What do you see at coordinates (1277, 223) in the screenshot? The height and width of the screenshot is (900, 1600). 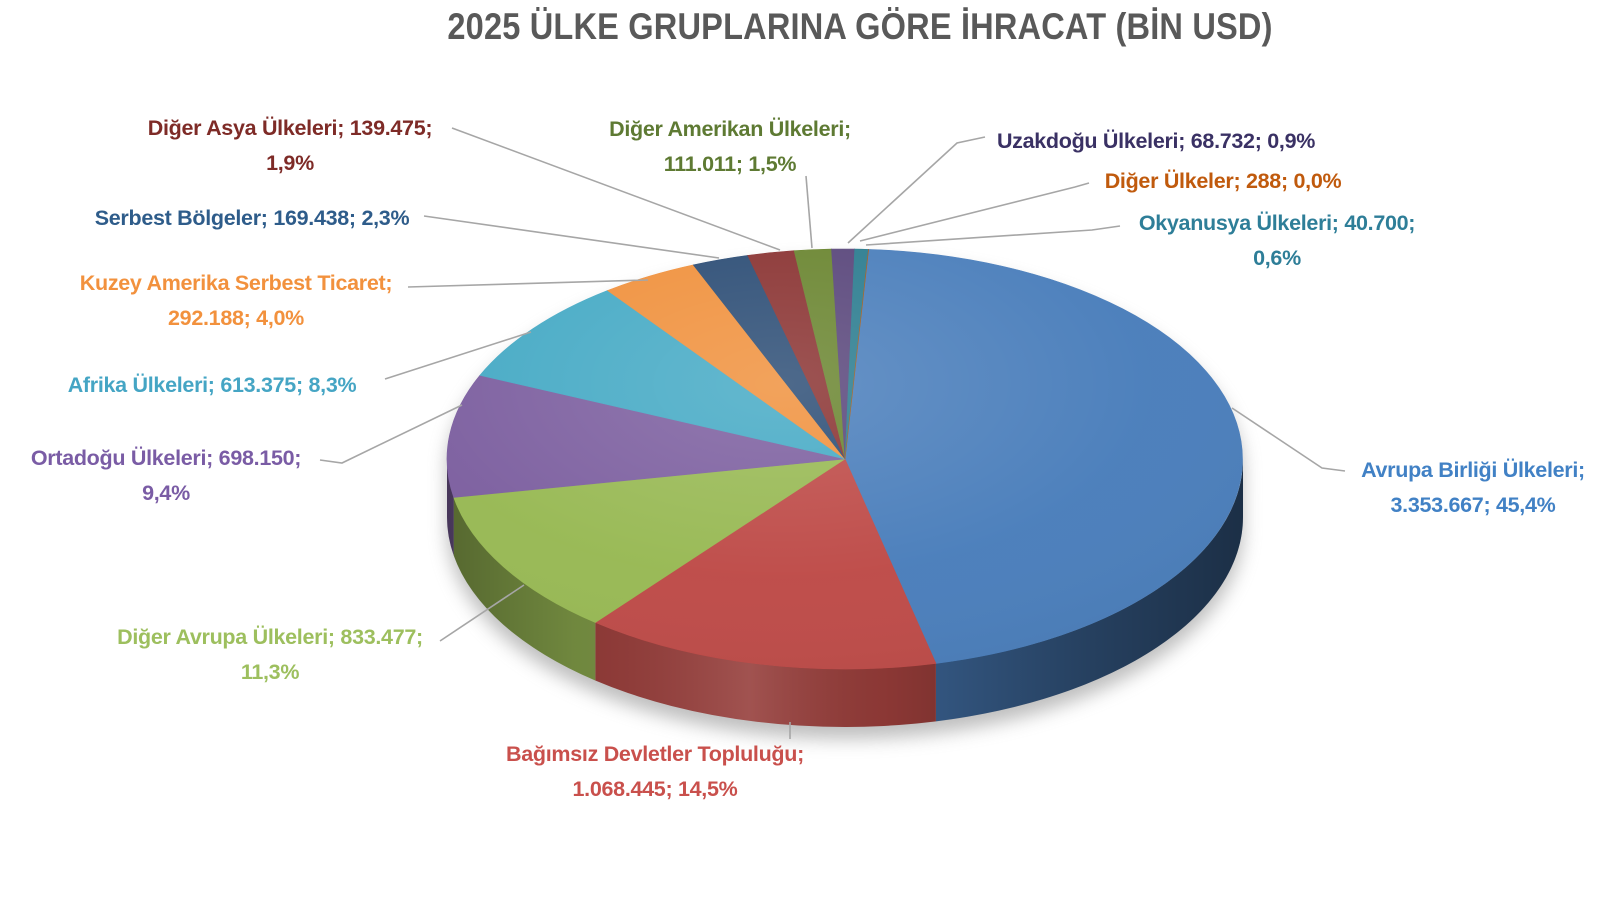 I see `label-line: Okyanusya Ülkeleri; 40.700;` at bounding box center [1277, 223].